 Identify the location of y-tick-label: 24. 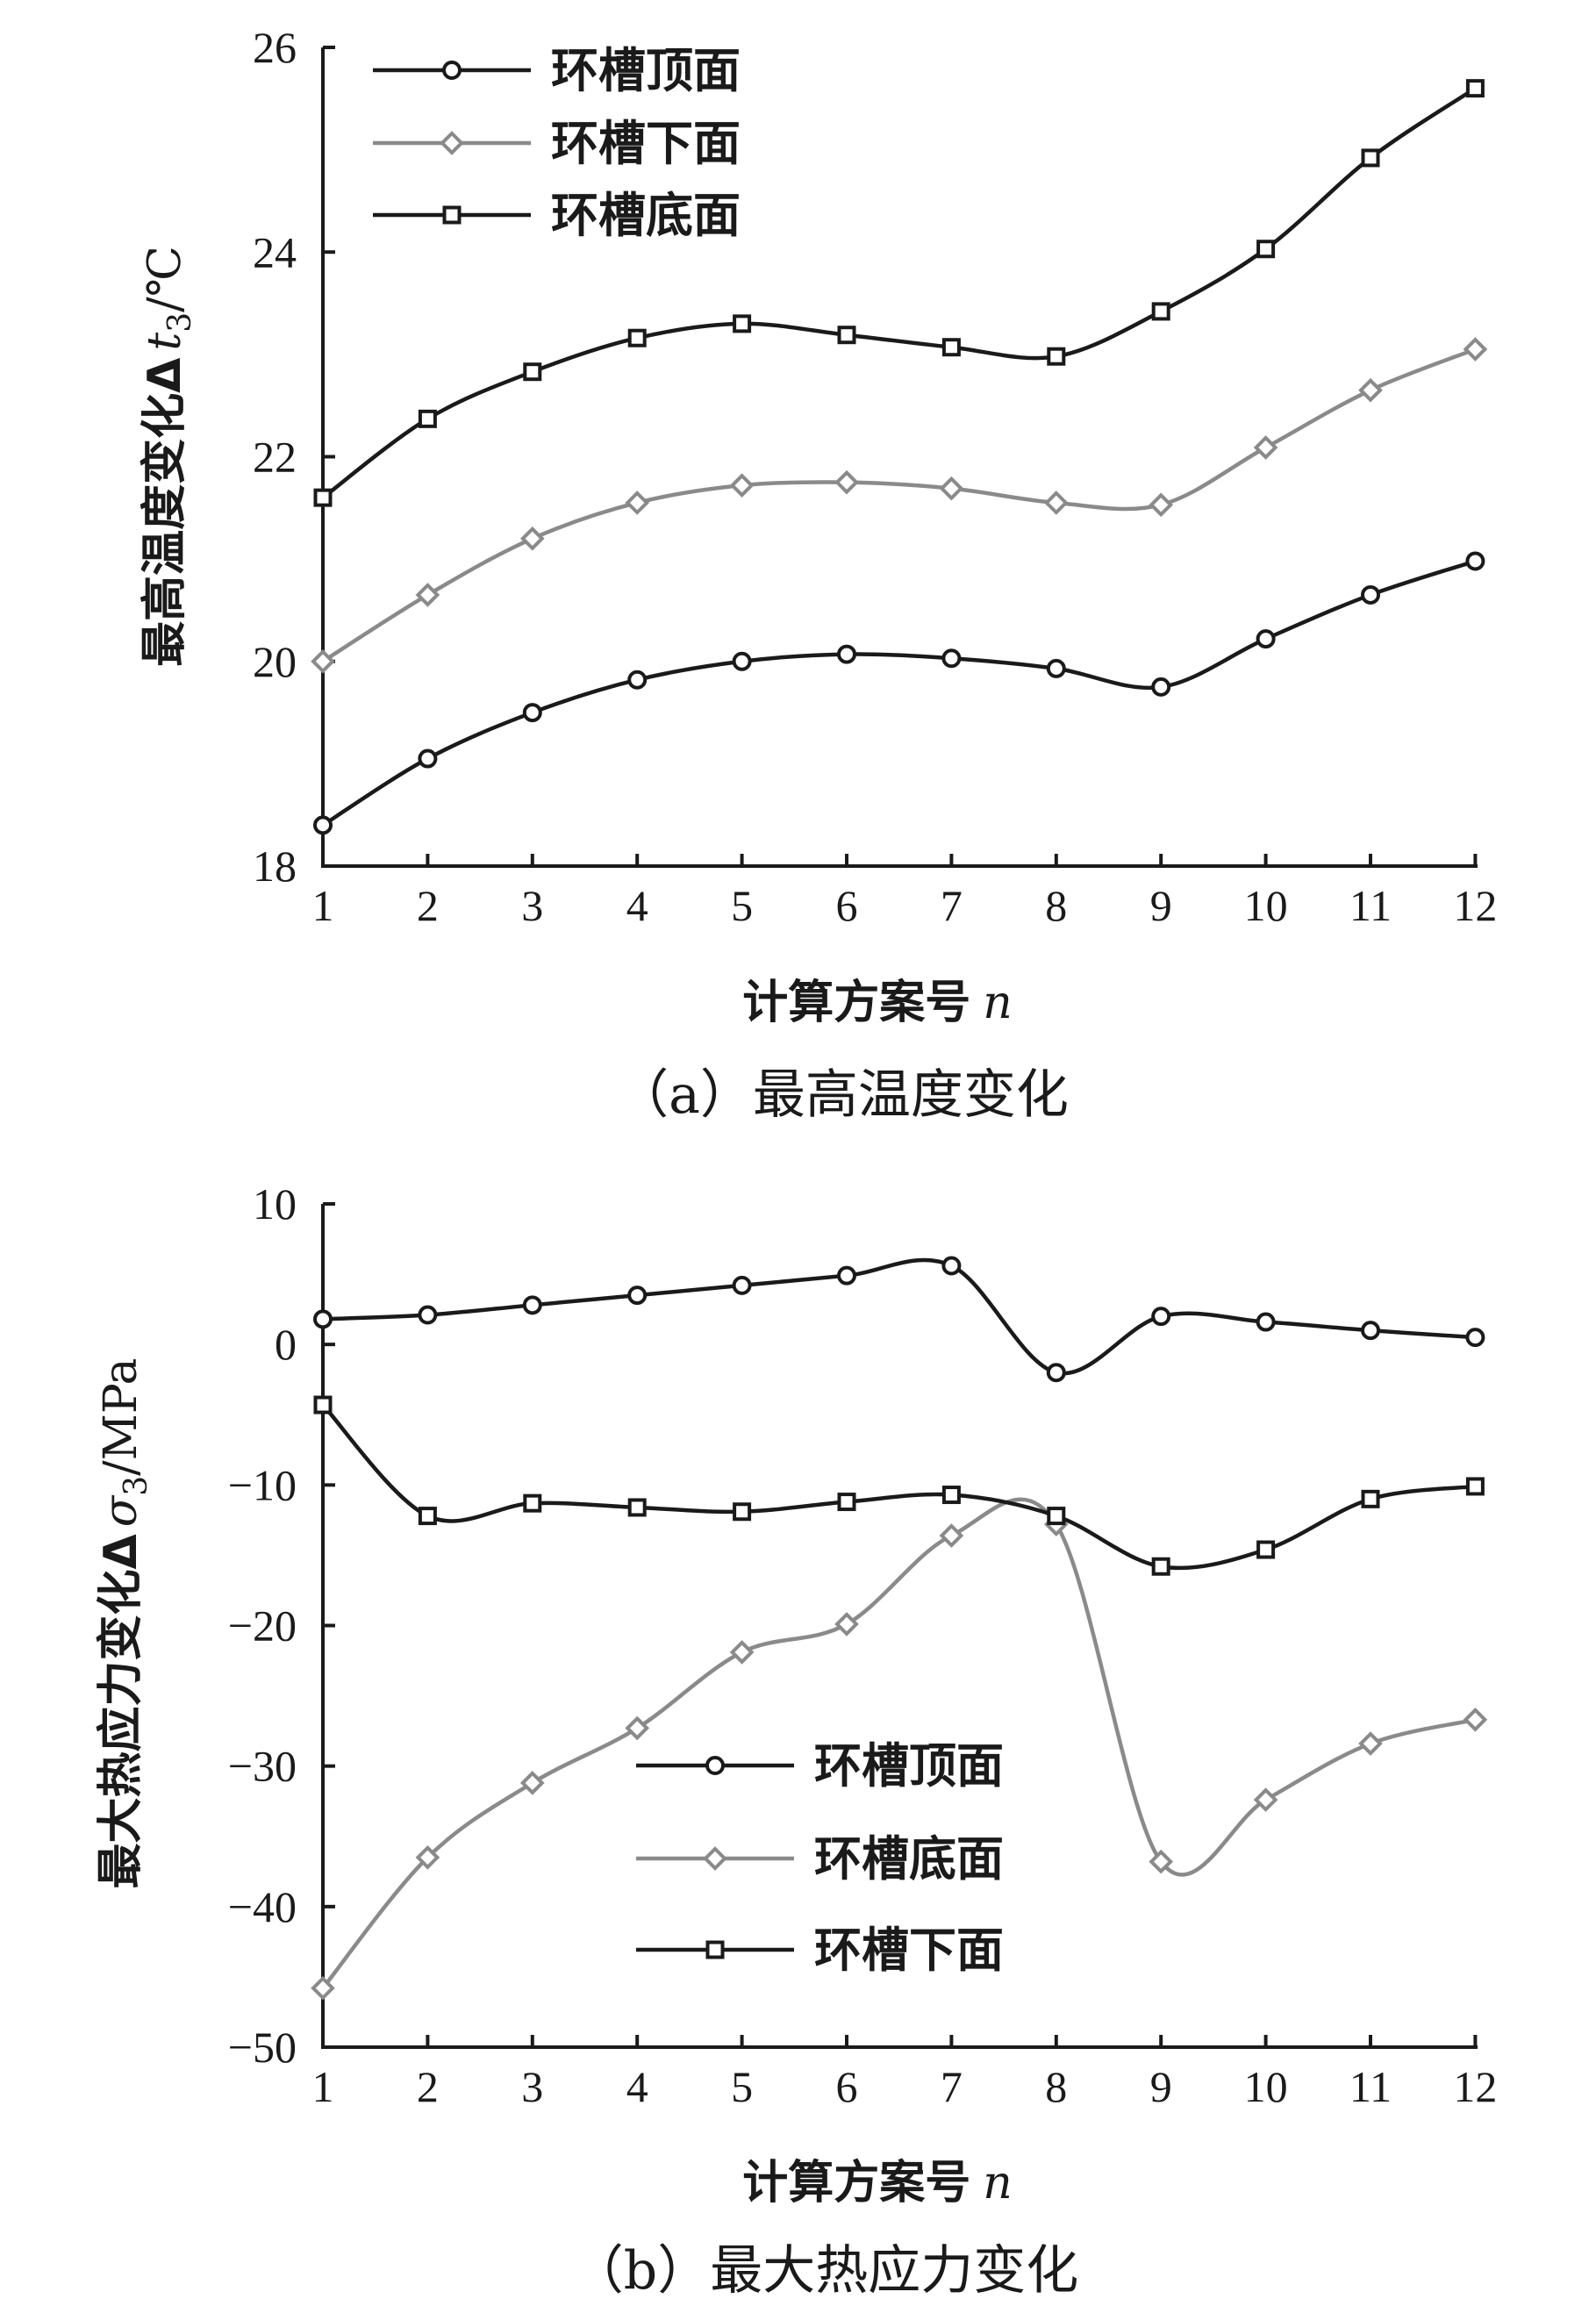
(275, 252).